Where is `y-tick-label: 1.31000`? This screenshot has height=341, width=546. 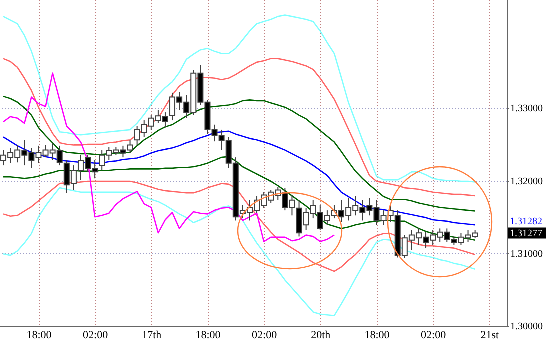
y-tick-label: 1.31000 is located at coordinates (526, 254).